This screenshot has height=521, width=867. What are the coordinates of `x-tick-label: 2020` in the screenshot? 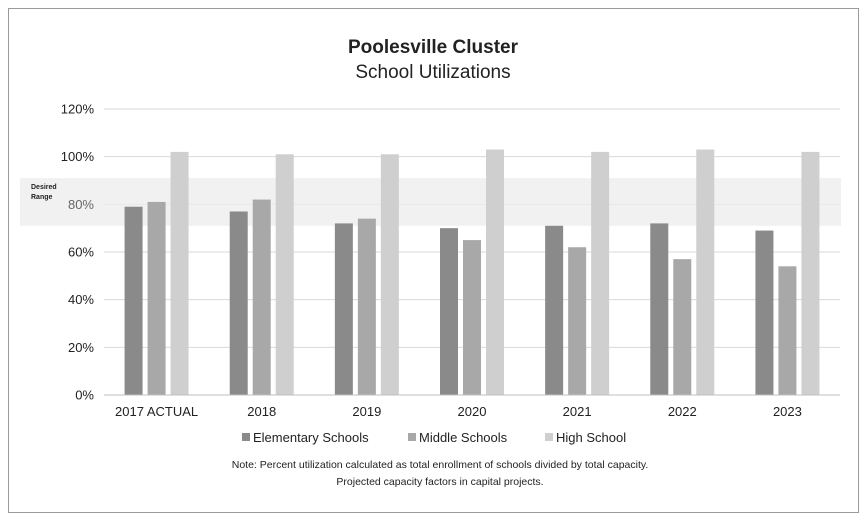 It's located at (472, 411).